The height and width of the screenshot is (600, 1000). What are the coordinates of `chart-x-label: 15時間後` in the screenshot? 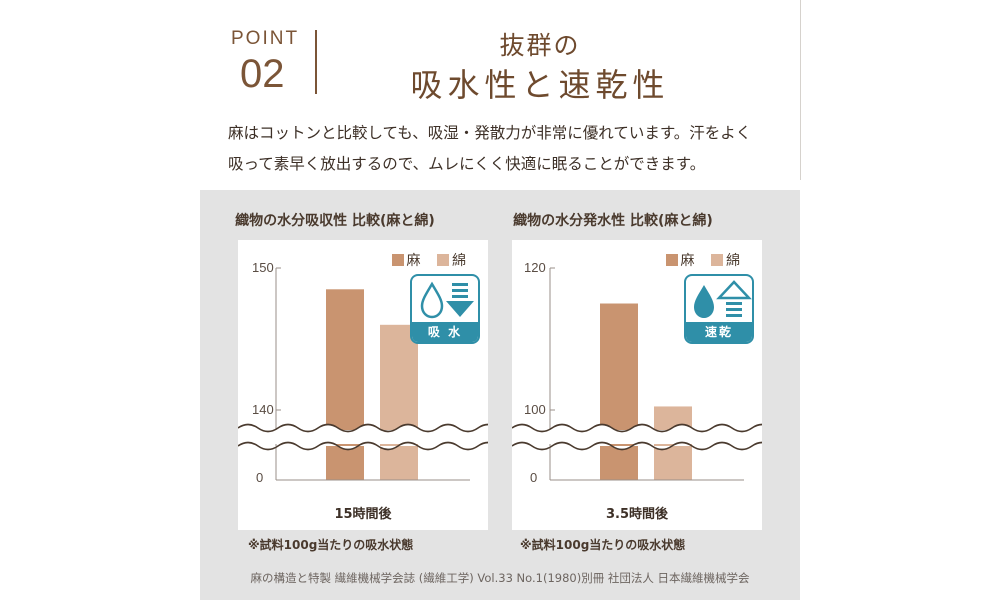 It's located at (363, 514).